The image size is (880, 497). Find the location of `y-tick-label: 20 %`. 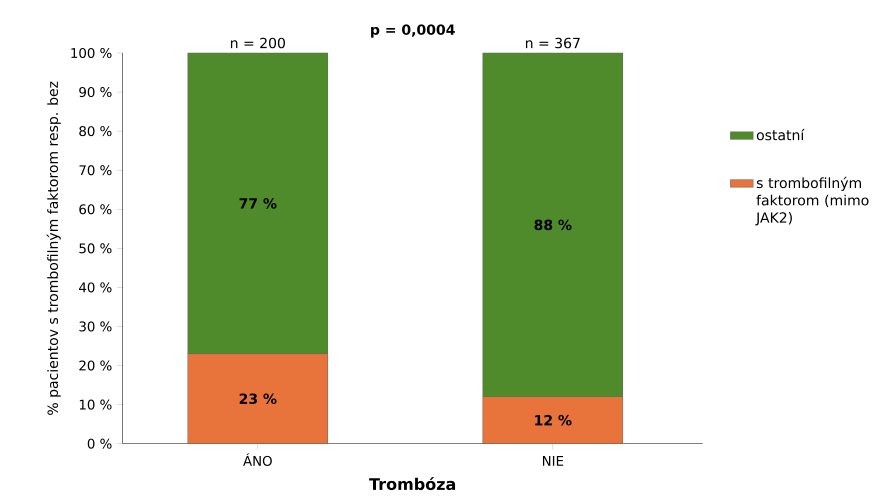

y-tick-label: 20 % is located at coordinates (95, 365).